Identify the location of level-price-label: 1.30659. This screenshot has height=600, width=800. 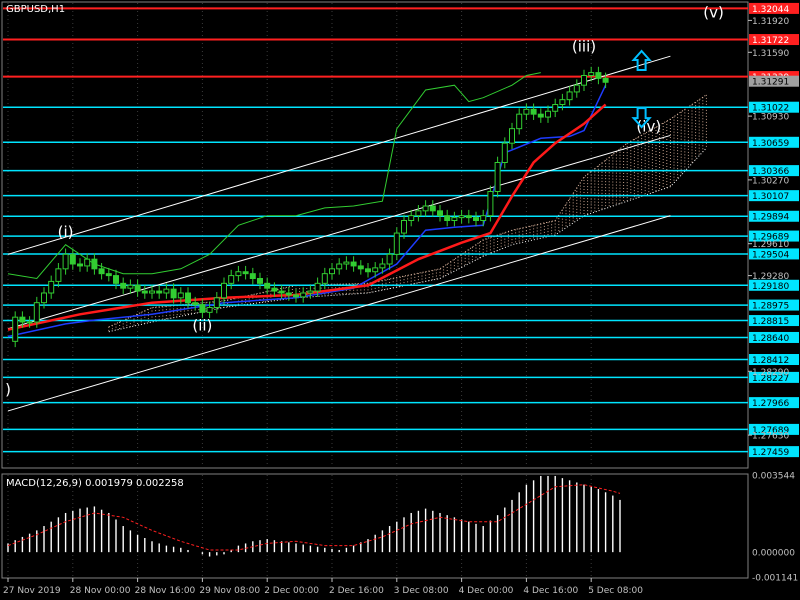
(770, 144).